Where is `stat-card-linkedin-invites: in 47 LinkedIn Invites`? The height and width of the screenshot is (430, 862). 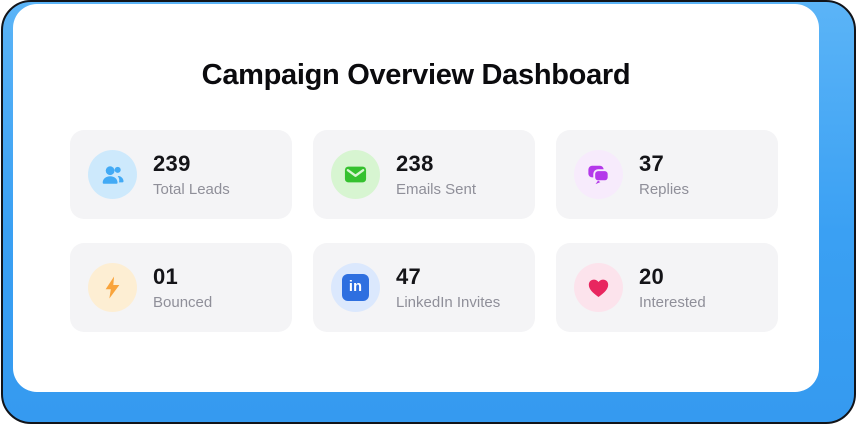 stat-card-linkedin-invites: in 47 LinkedIn Invites is located at coordinates (424, 287).